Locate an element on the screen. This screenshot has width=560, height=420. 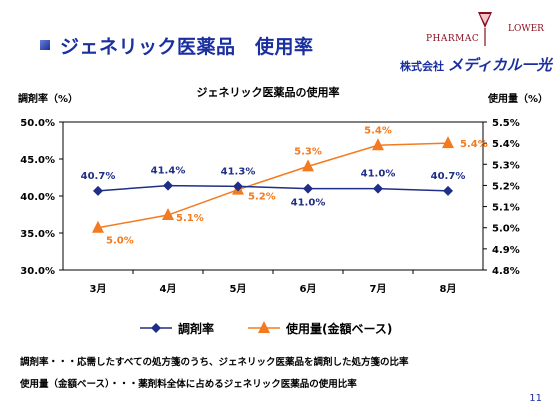
y-right-tick-label: 5.2% is located at coordinates (506, 186).